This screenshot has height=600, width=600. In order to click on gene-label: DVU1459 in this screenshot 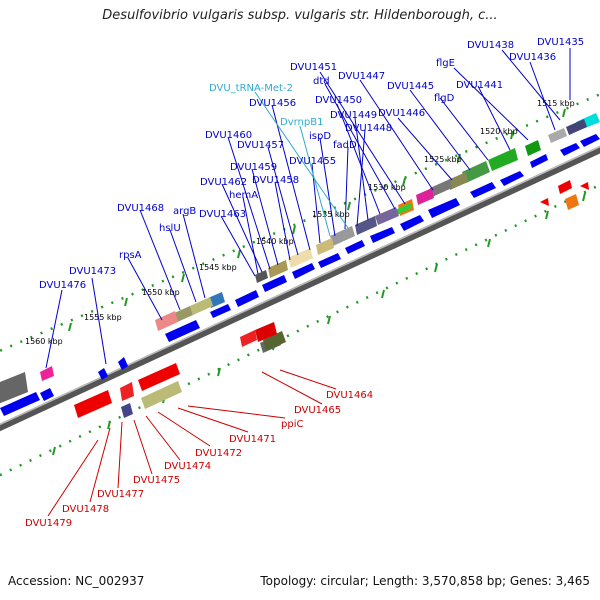, I will do `click(253, 167)`.